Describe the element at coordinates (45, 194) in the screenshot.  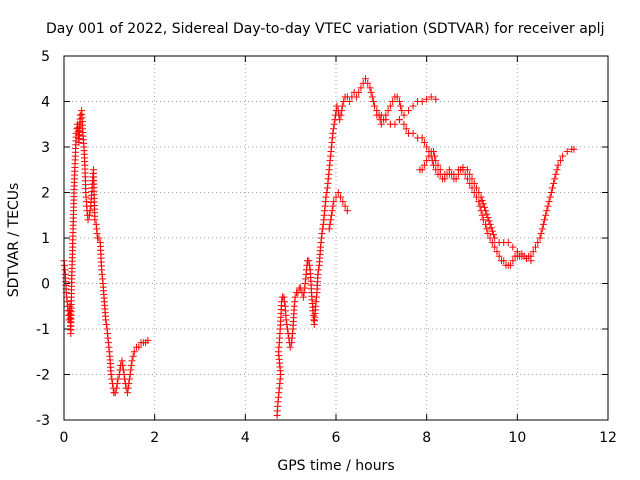
I see `y-tick-label: 2` at that location.